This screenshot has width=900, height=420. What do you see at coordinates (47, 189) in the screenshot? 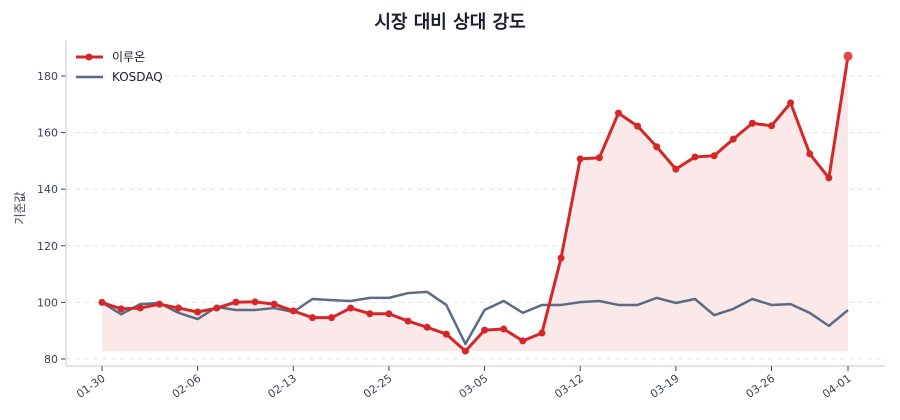
I see `y-tick-label: 140` at bounding box center [47, 189].